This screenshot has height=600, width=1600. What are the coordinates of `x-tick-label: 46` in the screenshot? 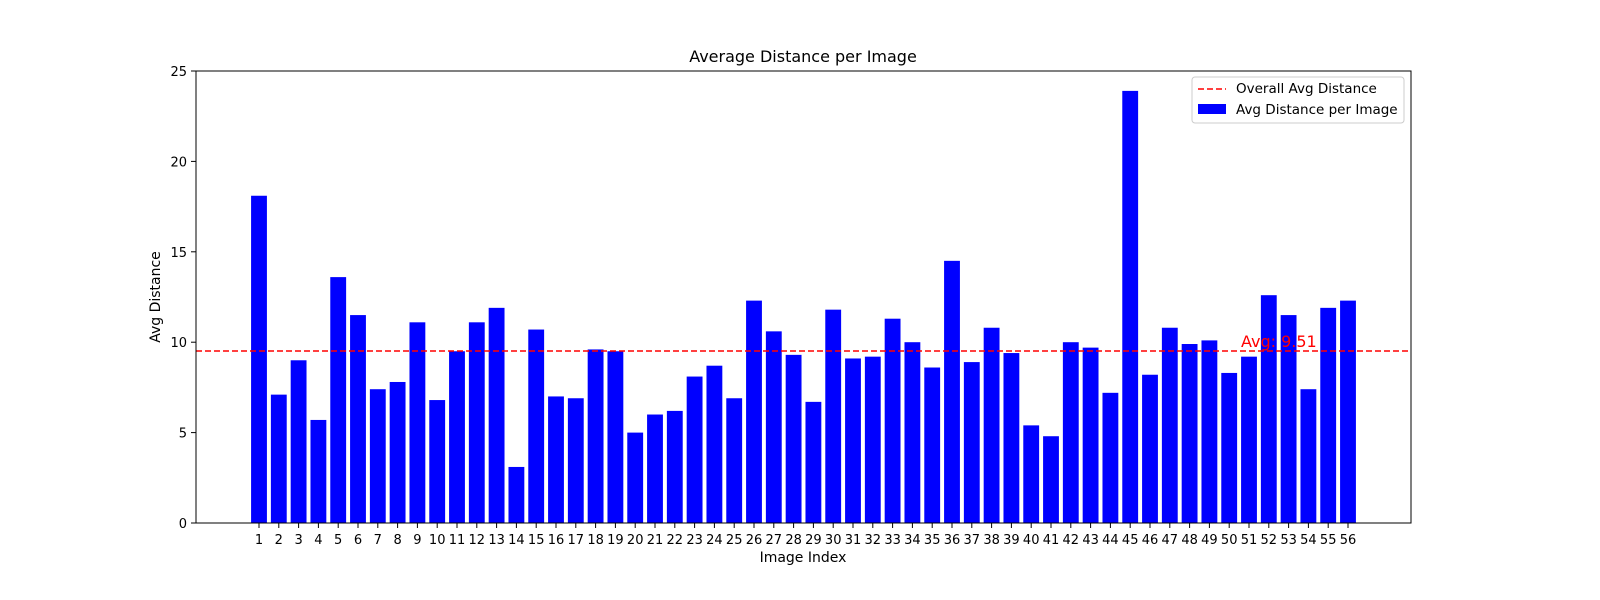 It's located at (1150, 540).